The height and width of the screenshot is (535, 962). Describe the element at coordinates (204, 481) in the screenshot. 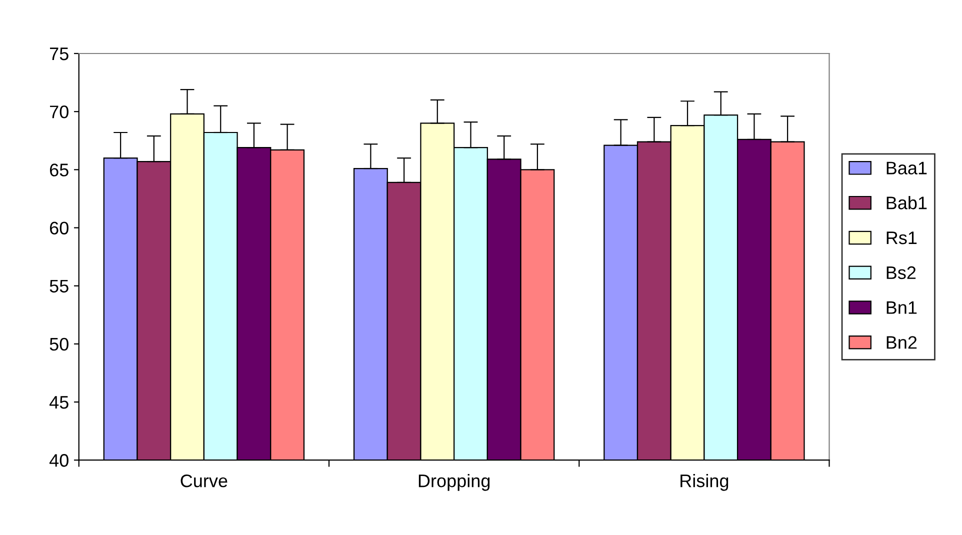

I see `x-tick-label: Curve` at that location.